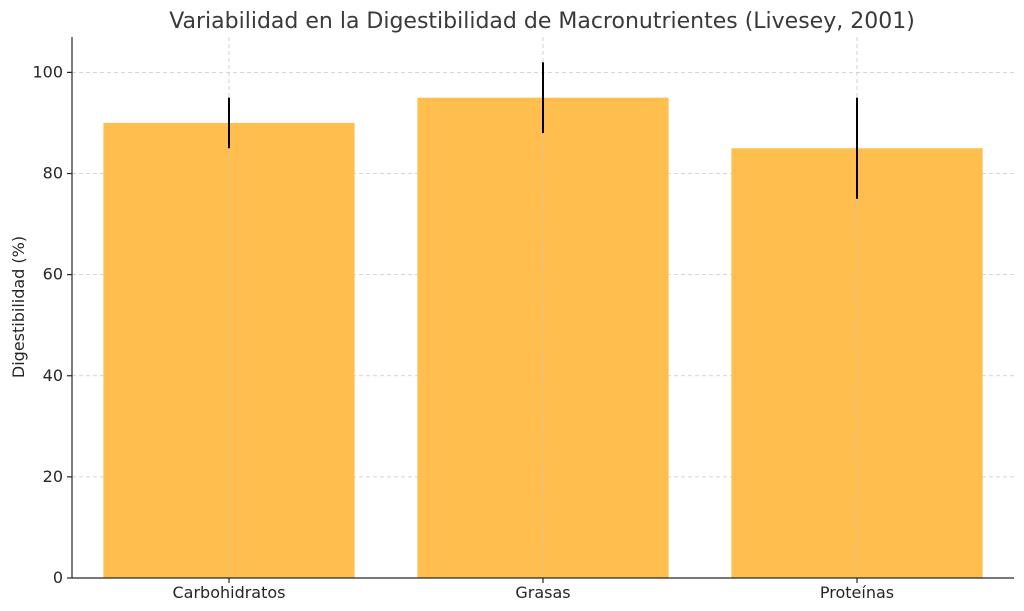  What do you see at coordinates (53, 274) in the screenshot?
I see `y-tick-label: 60` at bounding box center [53, 274].